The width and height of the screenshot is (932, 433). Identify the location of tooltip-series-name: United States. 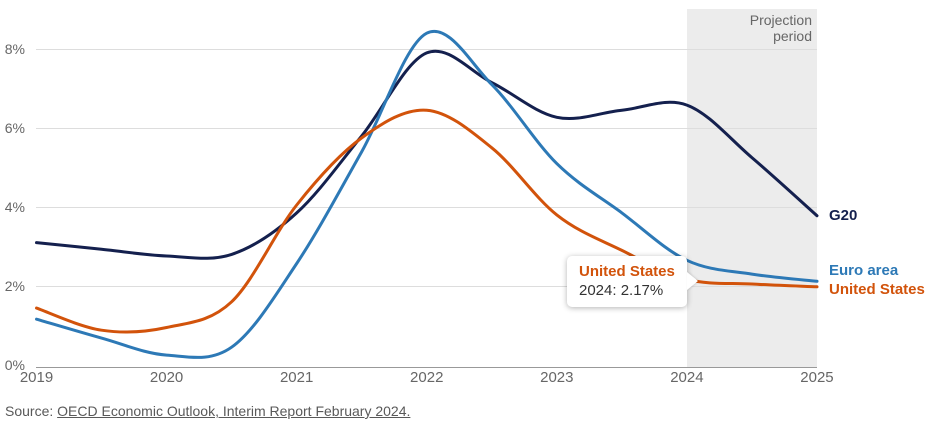
(627, 271).